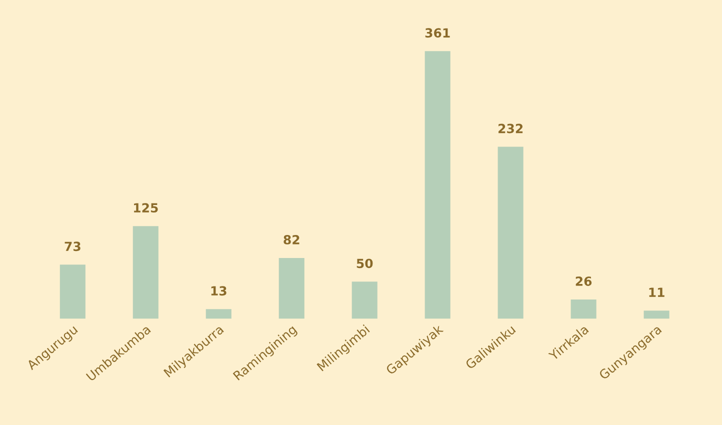 The image size is (722, 425). Describe the element at coordinates (292, 239) in the screenshot. I see `data-label: 82` at that location.